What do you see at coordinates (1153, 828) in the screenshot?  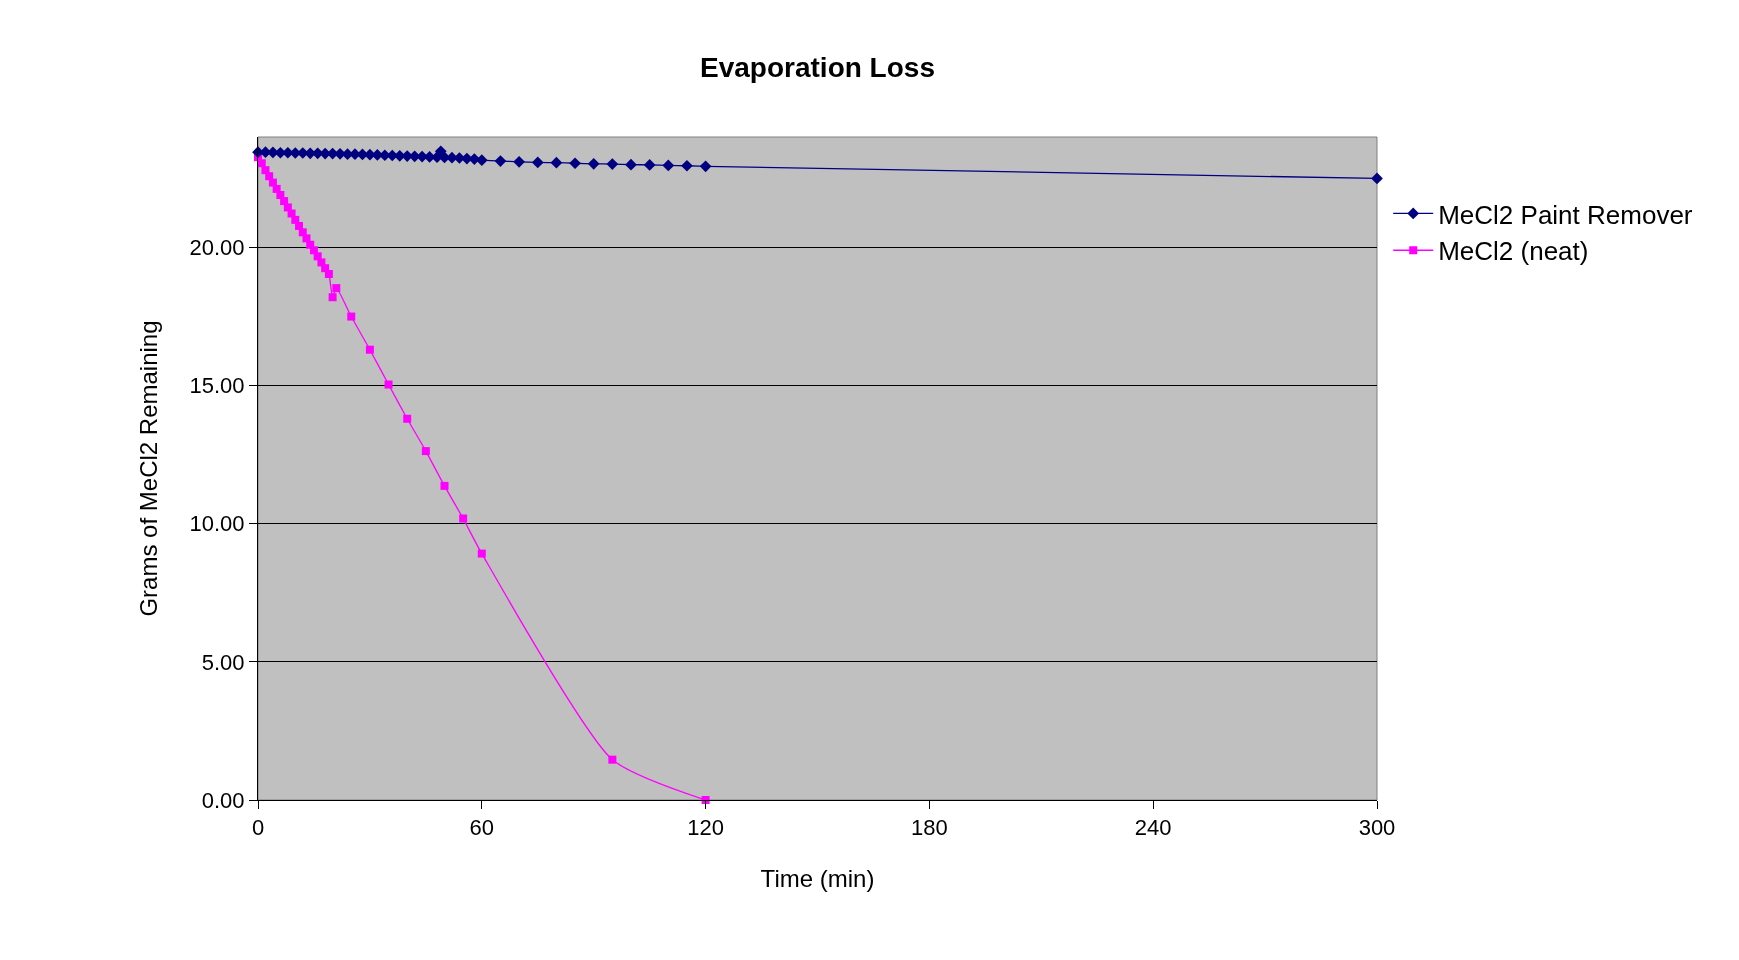 I see `x-tick-label: 240` at bounding box center [1153, 828].